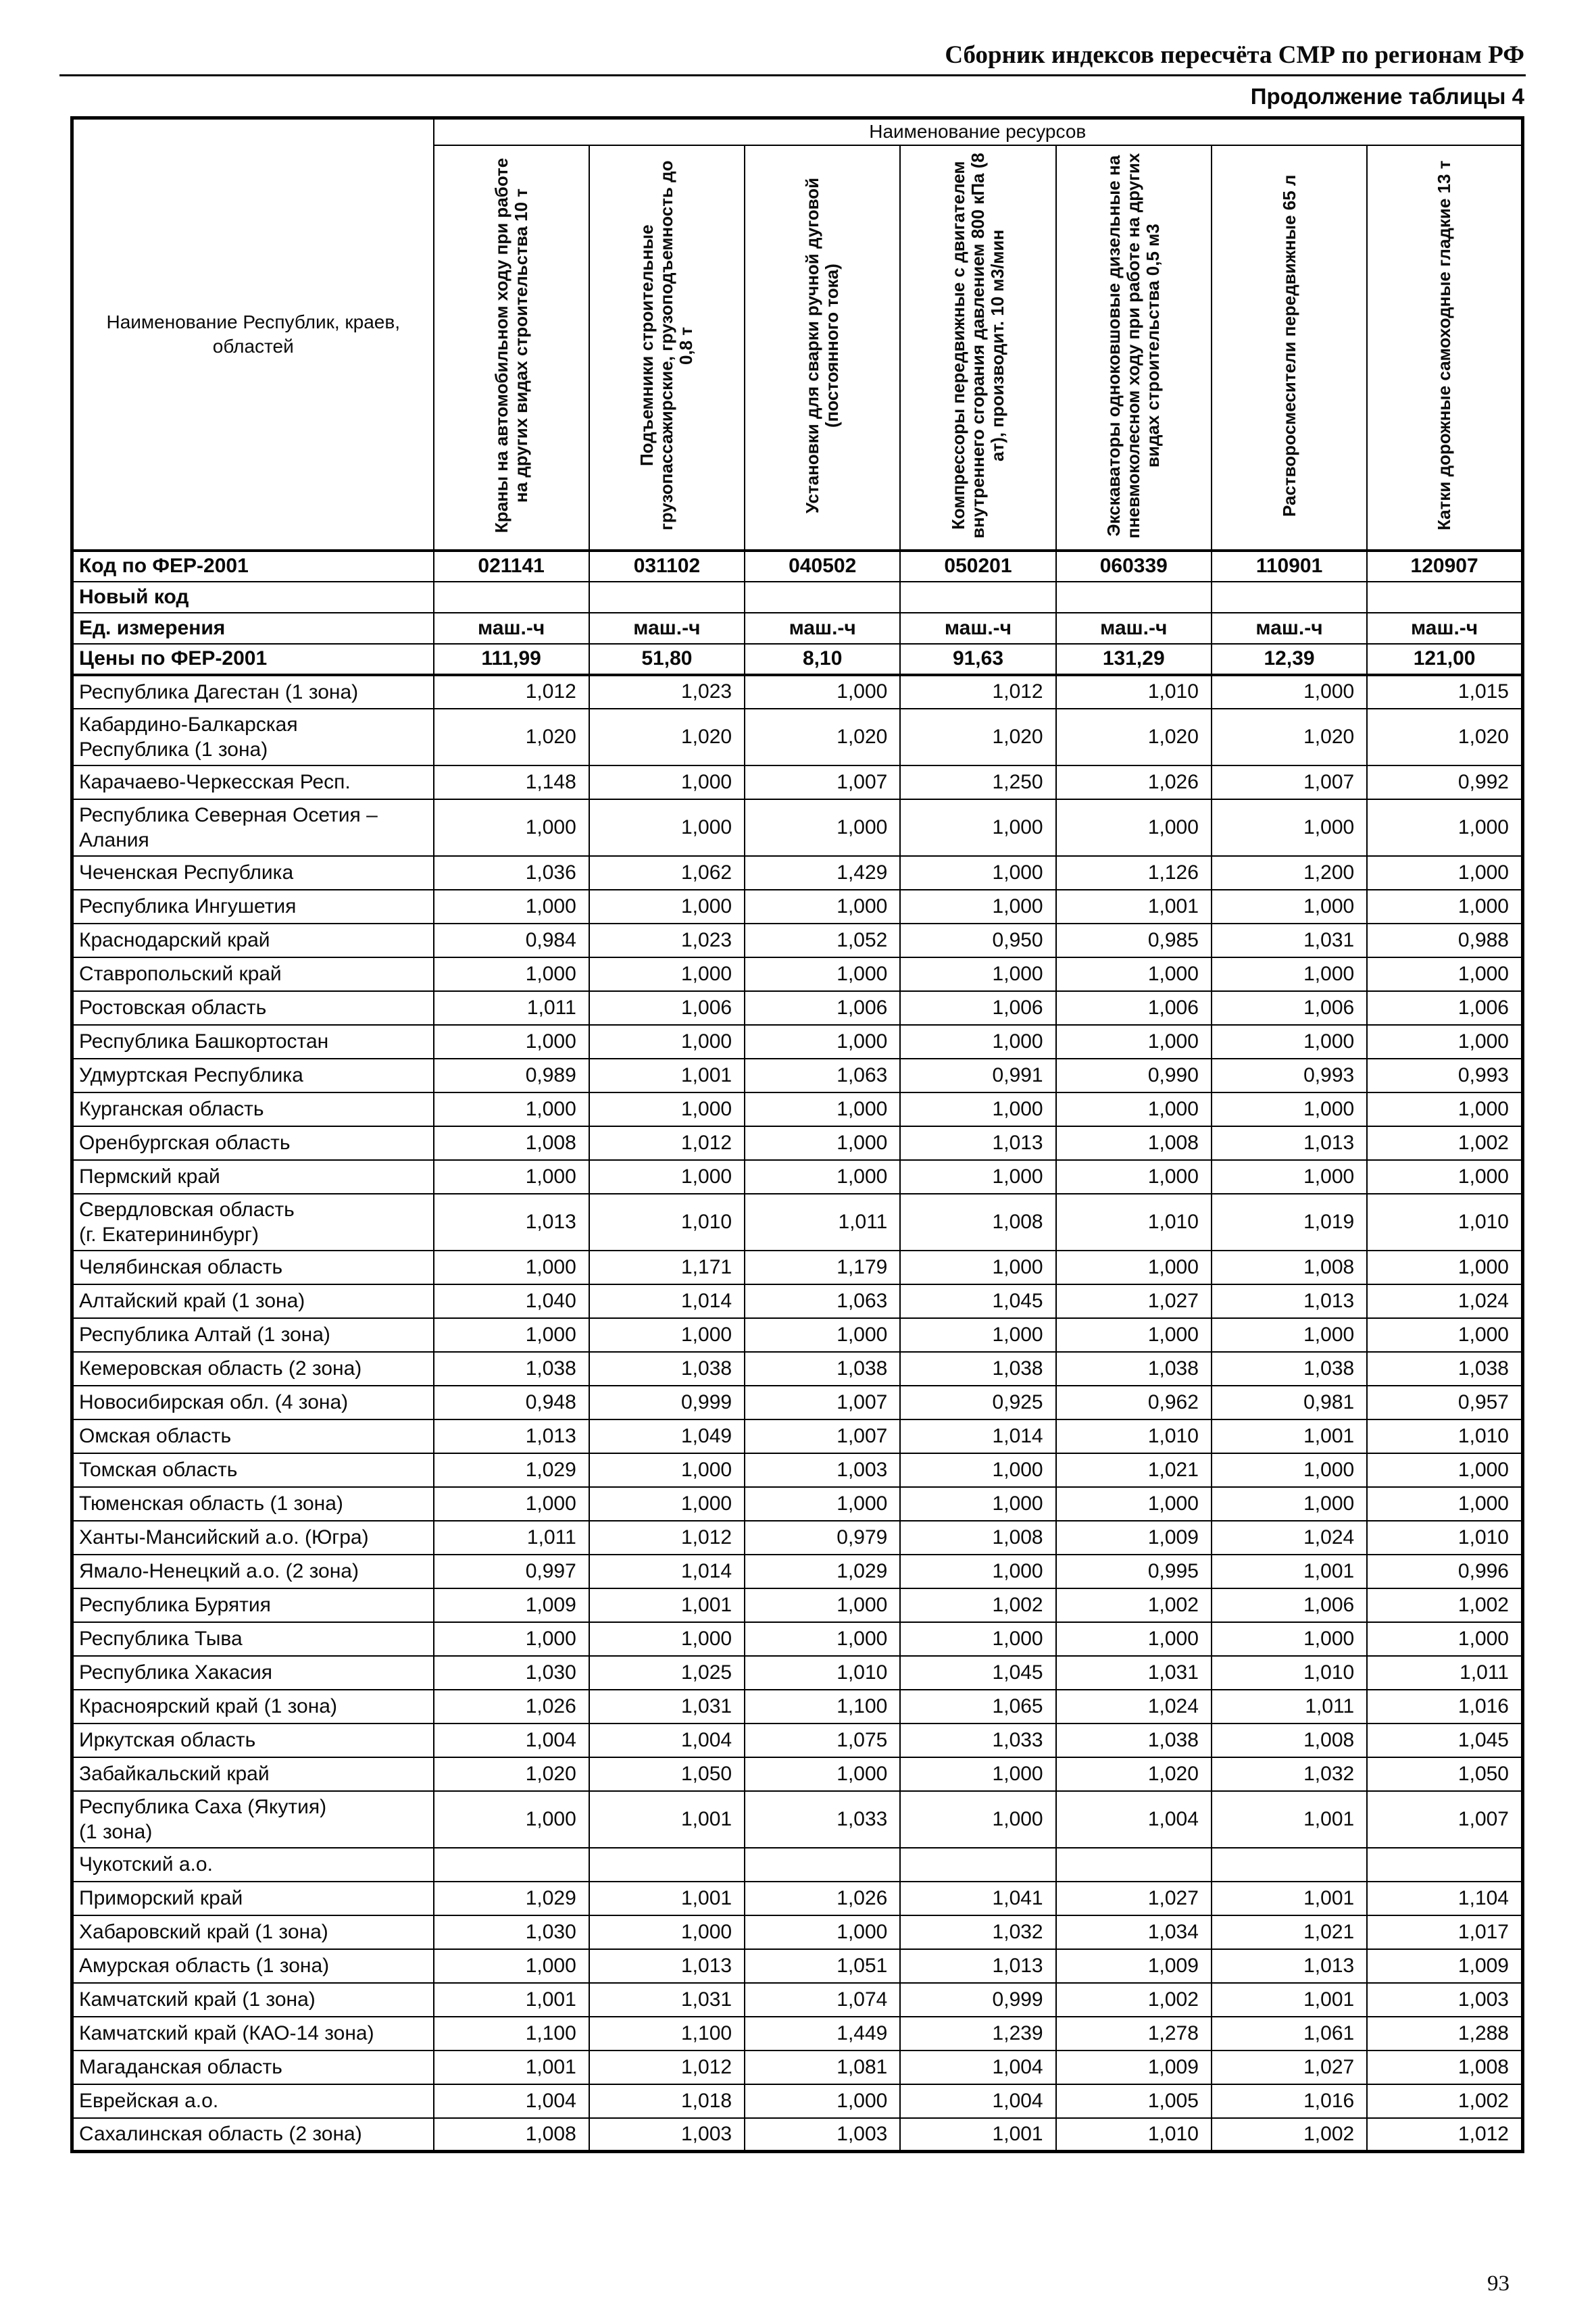 The height and width of the screenshot is (2314, 1596). What do you see at coordinates (823, 1267) in the screenshot?
I see `index-value-cell: 1,179` at bounding box center [823, 1267].